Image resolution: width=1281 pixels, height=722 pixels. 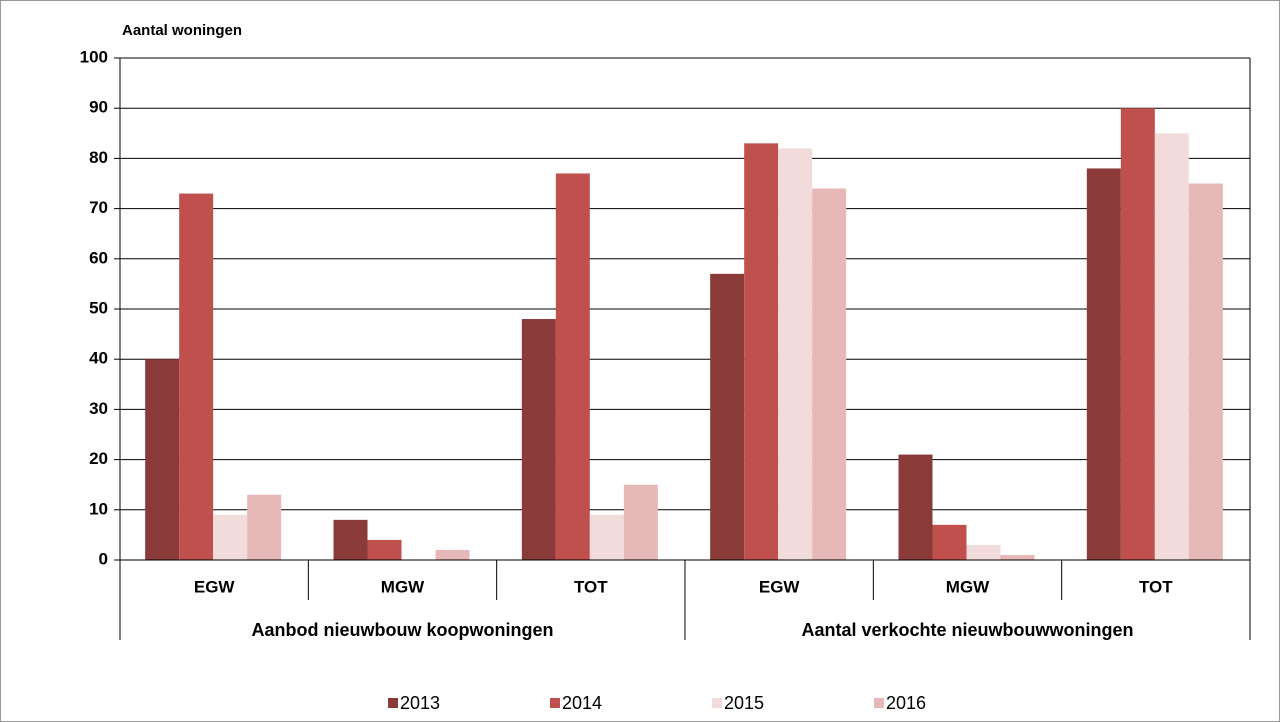 What do you see at coordinates (98, 358) in the screenshot?
I see `y-tick-label: 40` at bounding box center [98, 358].